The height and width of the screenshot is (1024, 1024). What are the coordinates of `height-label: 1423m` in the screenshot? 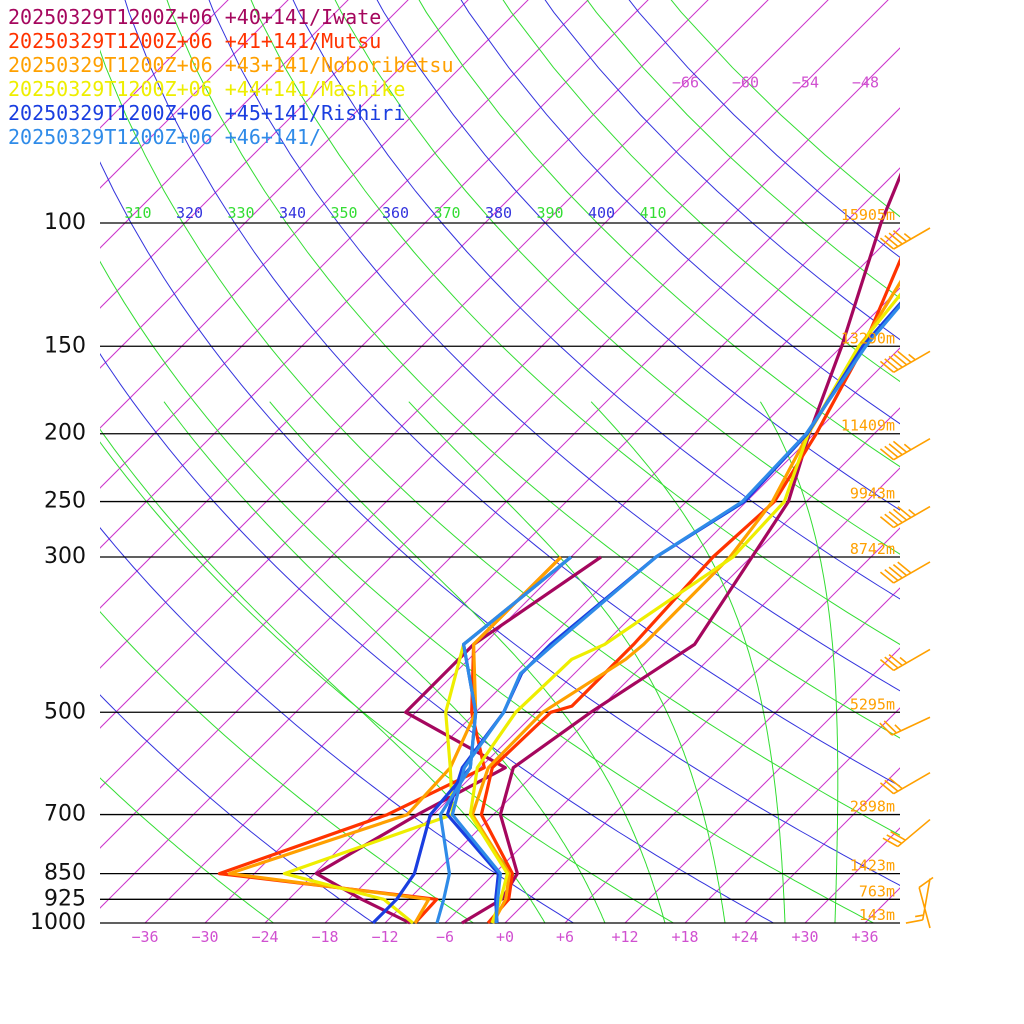 It's located at (872, 866).